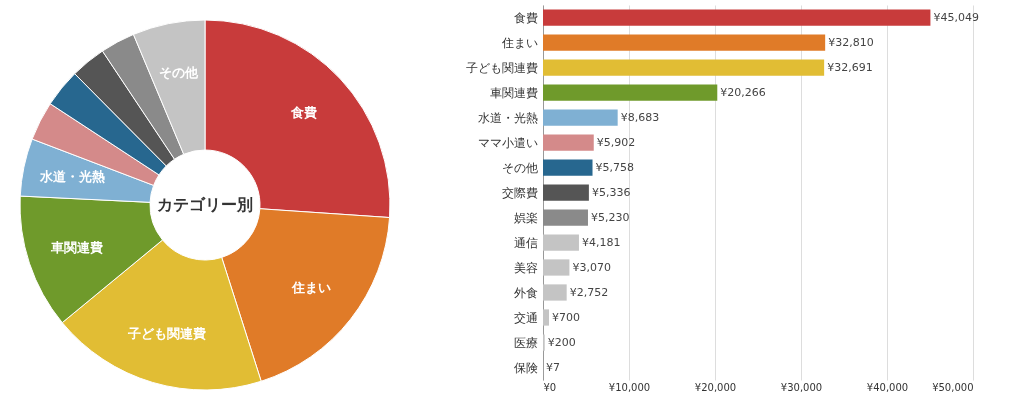 This screenshot has height=412, width=1024. What do you see at coordinates (76, 247) in the screenshot?
I see `slice-label: 車関連費` at bounding box center [76, 247].